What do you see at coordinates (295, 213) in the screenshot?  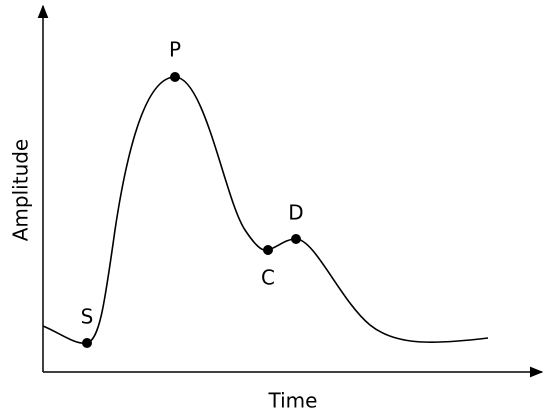 I see `point-label: D` at bounding box center [295, 213].